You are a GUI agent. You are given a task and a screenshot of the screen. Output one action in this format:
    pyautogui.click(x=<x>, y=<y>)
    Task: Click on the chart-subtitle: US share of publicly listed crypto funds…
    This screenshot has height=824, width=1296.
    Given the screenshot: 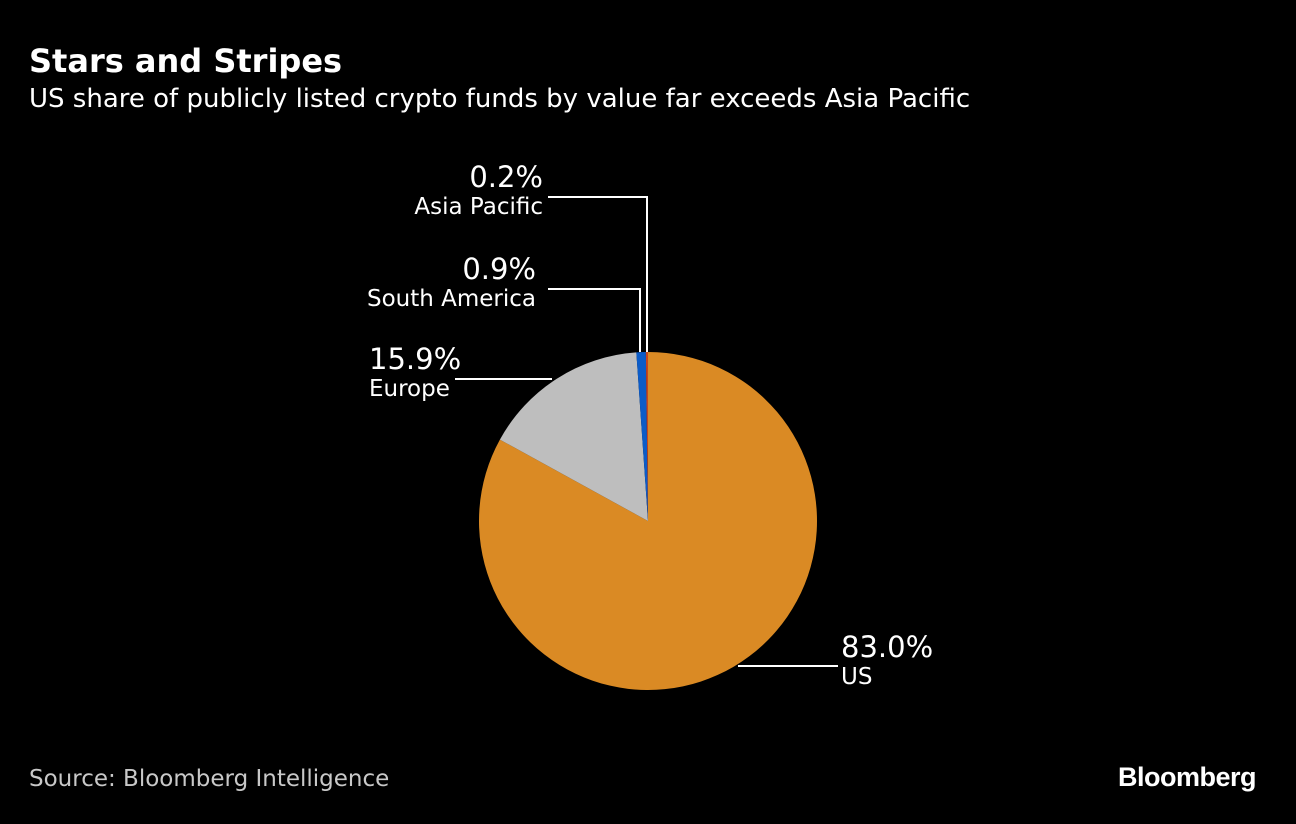 What is the action you would take?
    pyautogui.click(x=500, y=99)
    